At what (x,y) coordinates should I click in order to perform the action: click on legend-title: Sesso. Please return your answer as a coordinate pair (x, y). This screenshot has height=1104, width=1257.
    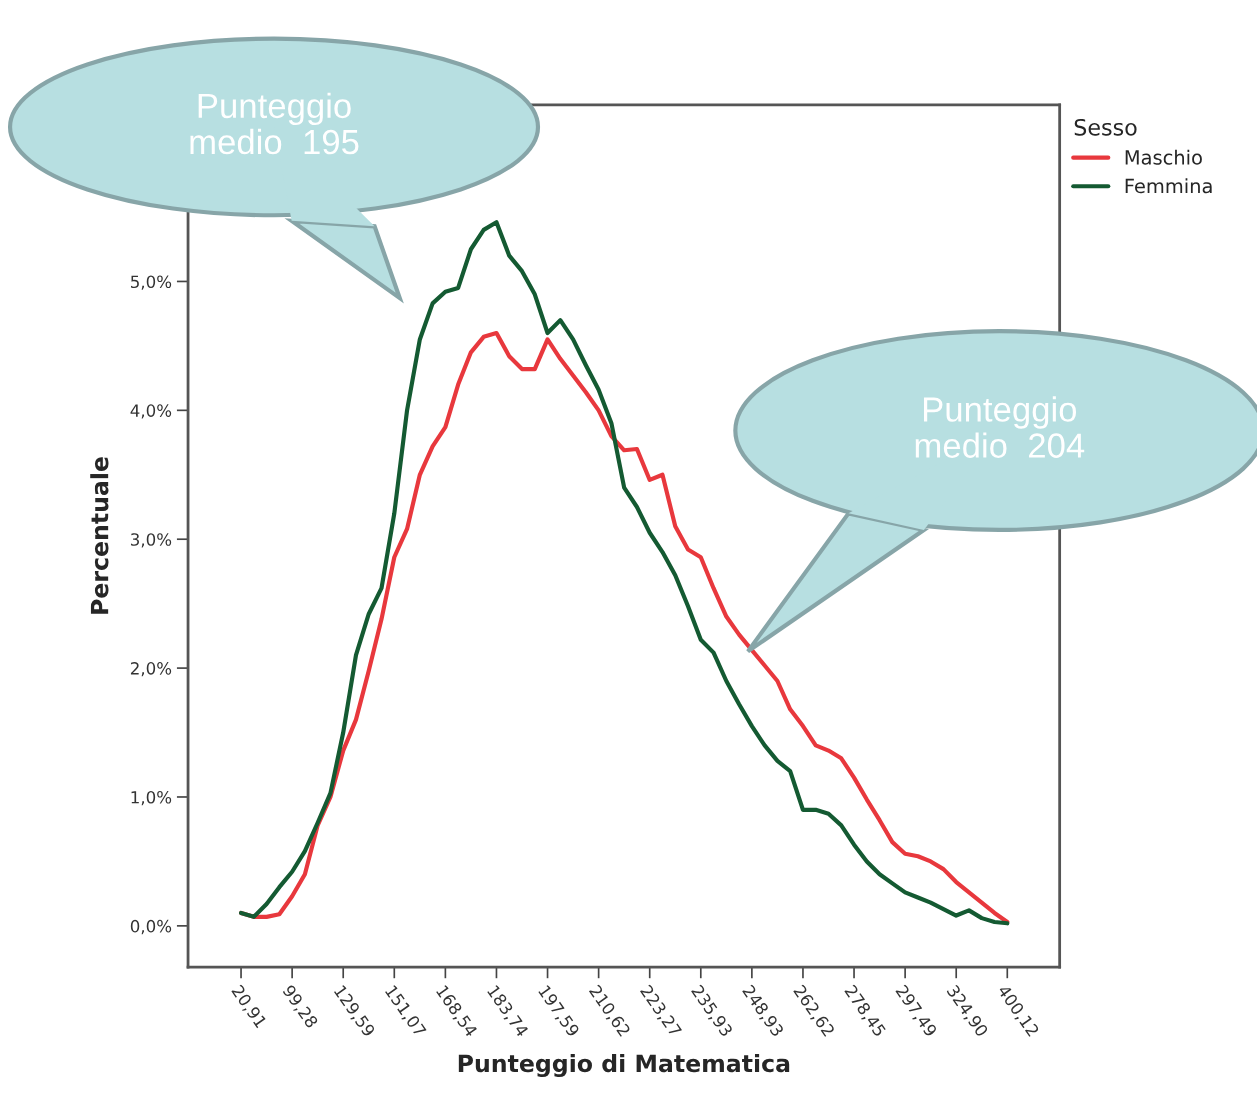
    Looking at the image, I should click on (1105, 127).